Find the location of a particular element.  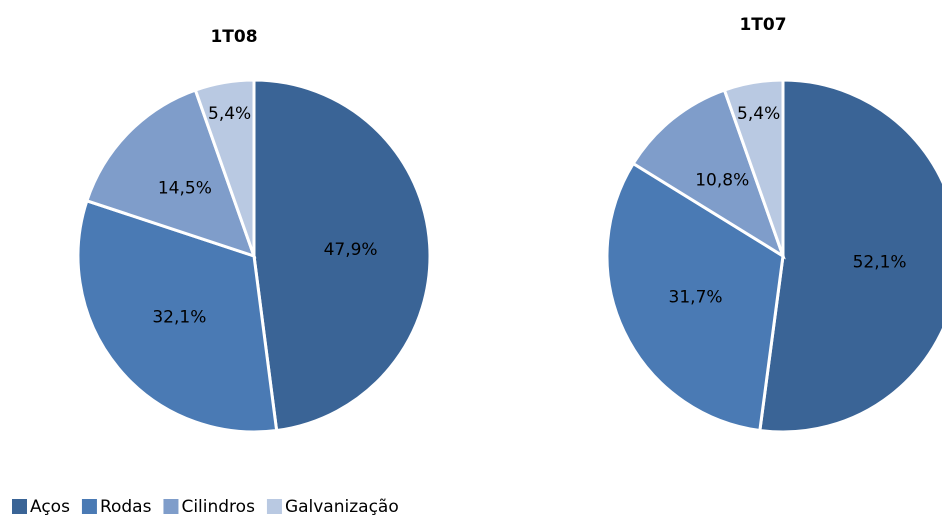

data-label: 14,5% is located at coordinates (185, 188).